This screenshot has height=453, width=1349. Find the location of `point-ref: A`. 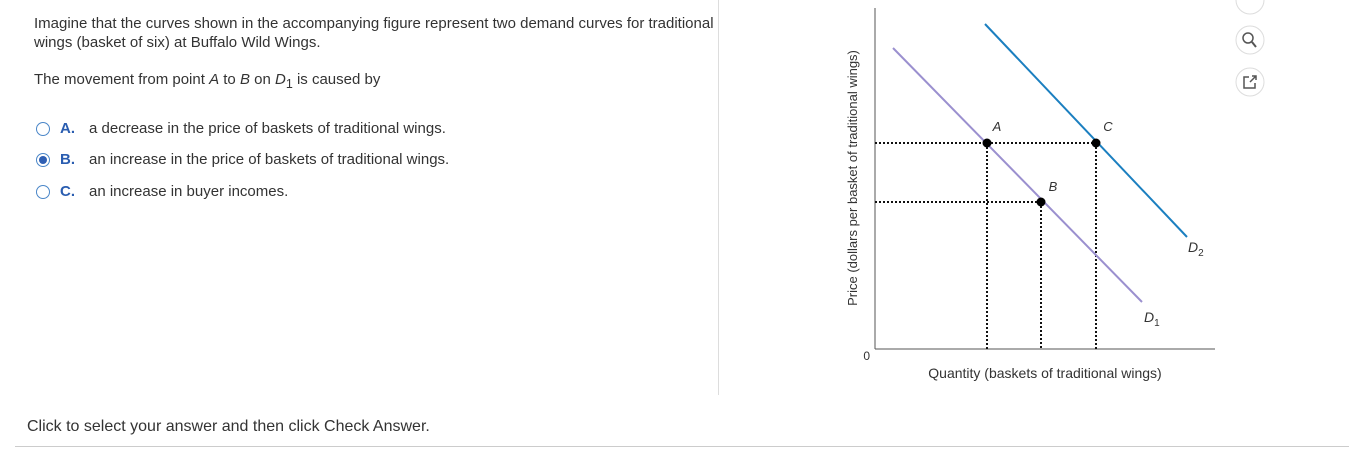

point-ref: A is located at coordinates (214, 79).